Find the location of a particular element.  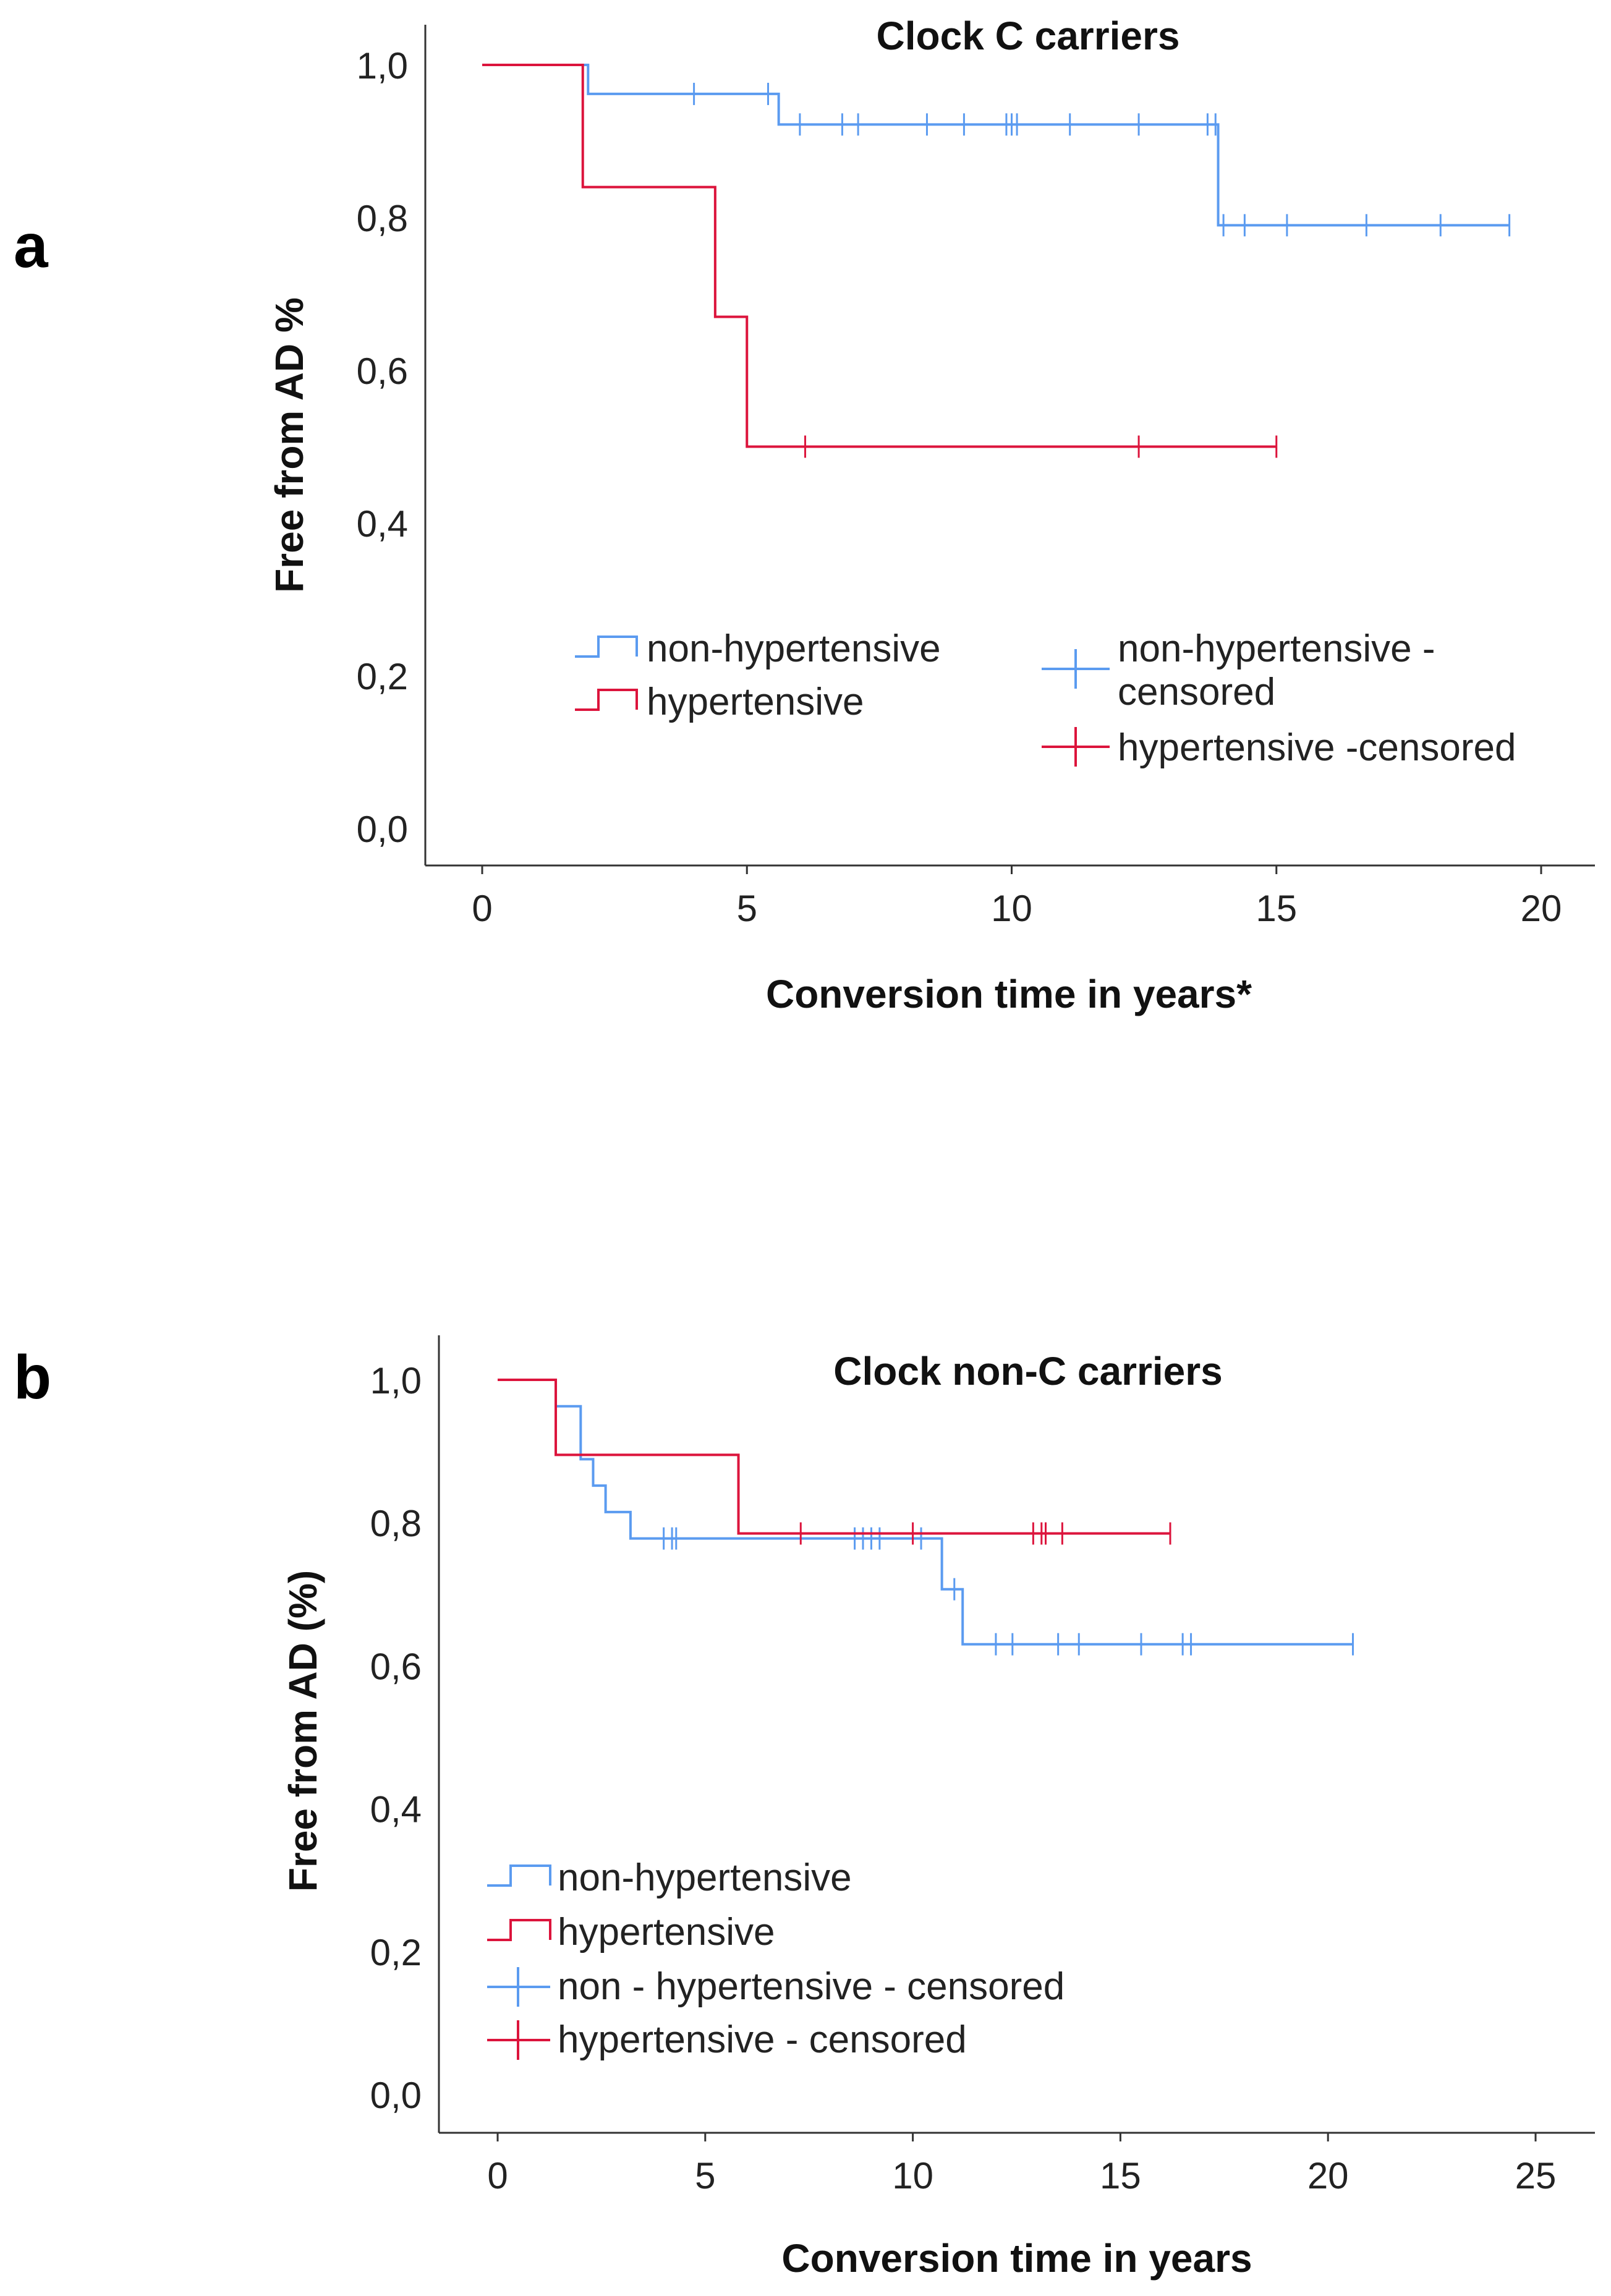

legend-b-hypertensive-swatch is located at coordinates (519, 1930).